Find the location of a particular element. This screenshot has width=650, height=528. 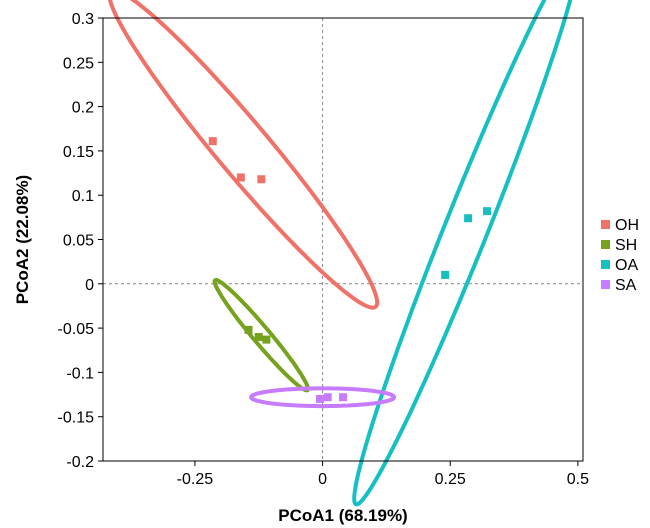

legend-key-sh is located at coordinates (605, 244).